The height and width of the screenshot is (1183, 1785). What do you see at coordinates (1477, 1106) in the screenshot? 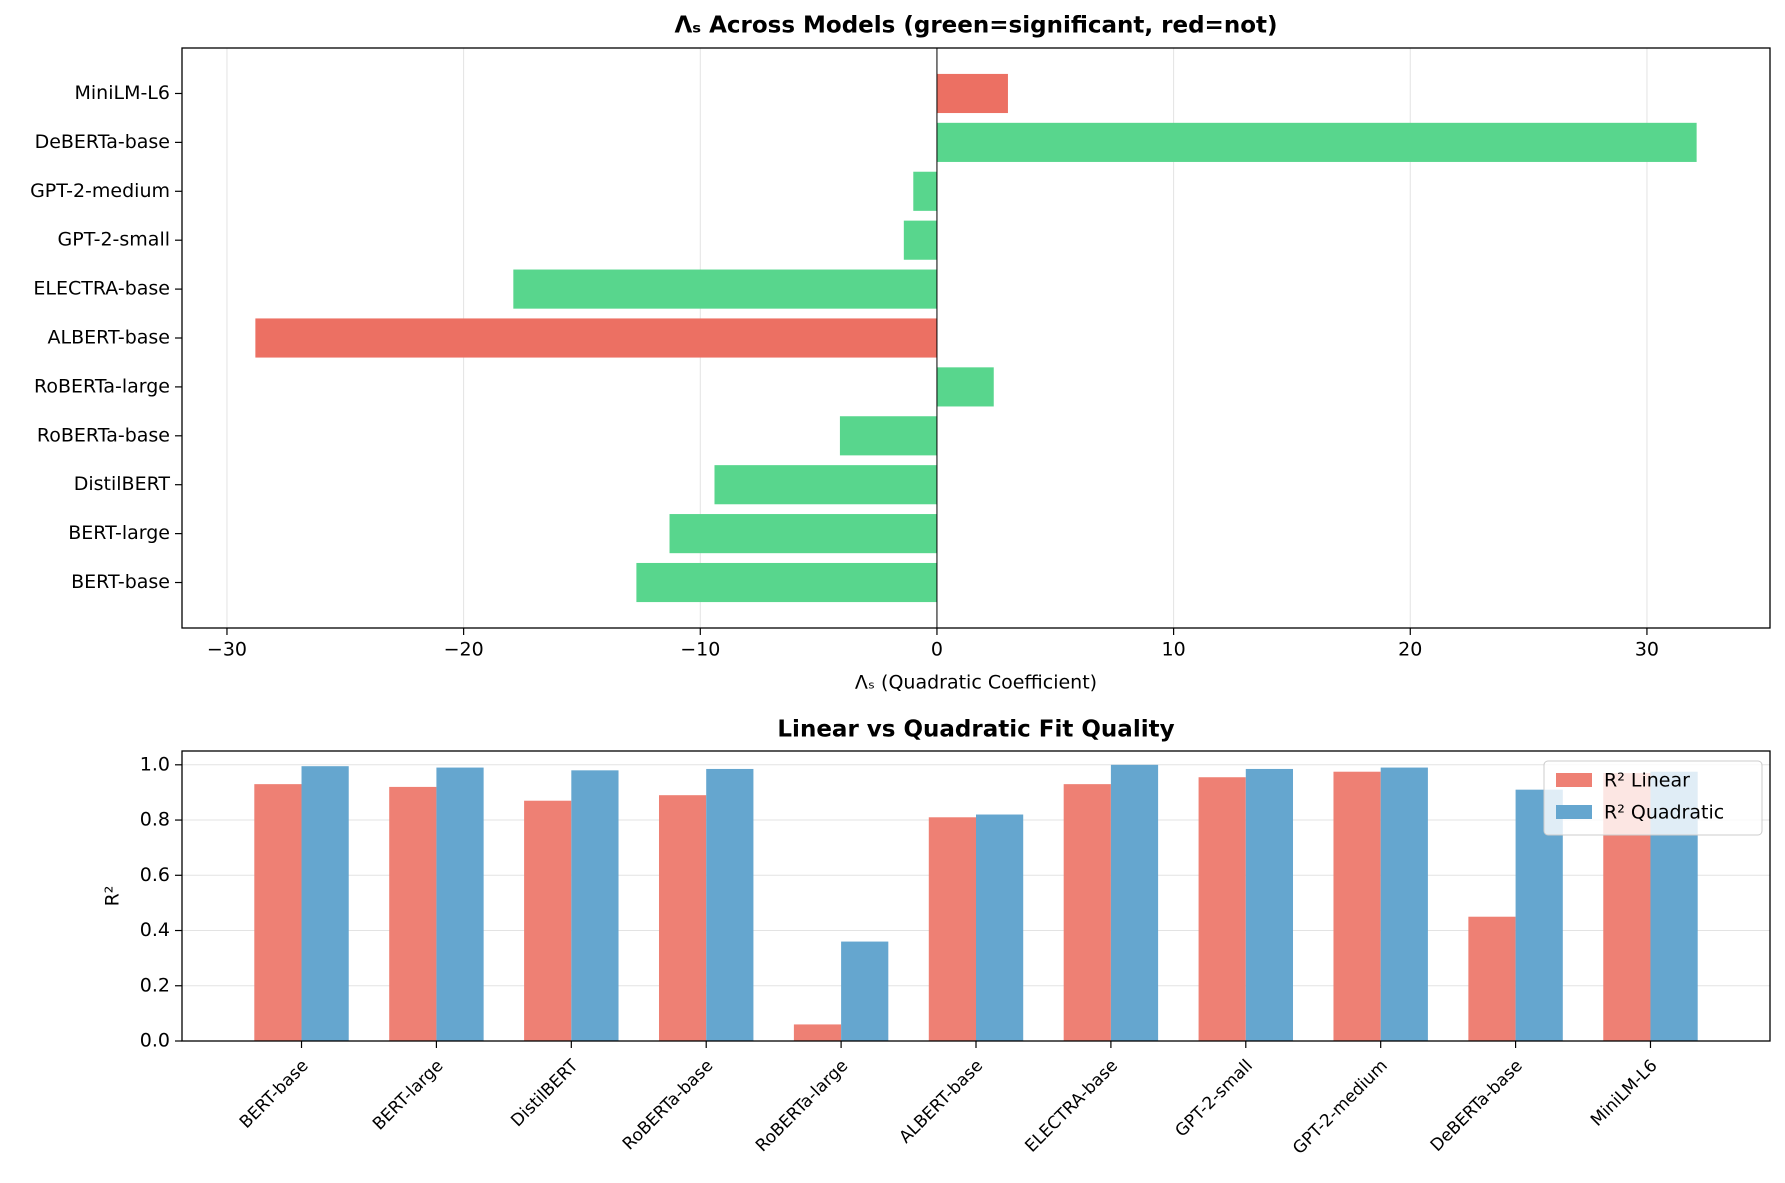
I see `x-tick-label: DeBERTa-base` at bounding box center [1477, 1106].